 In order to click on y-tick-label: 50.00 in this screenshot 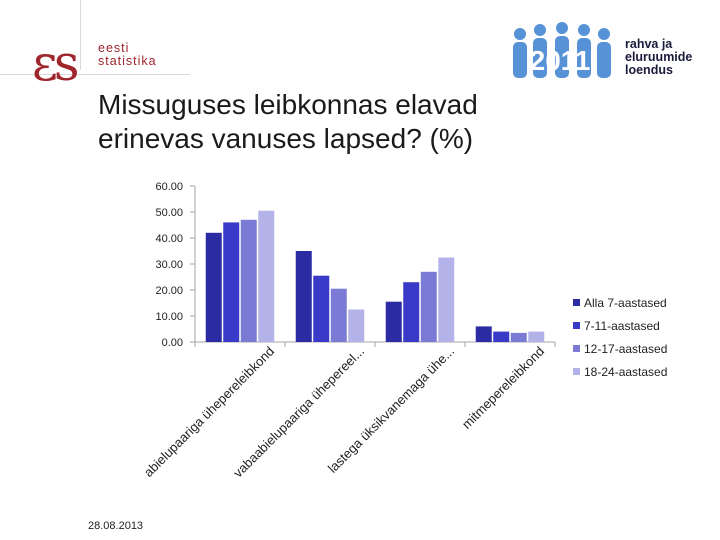, I will do `click(169, 213)`.